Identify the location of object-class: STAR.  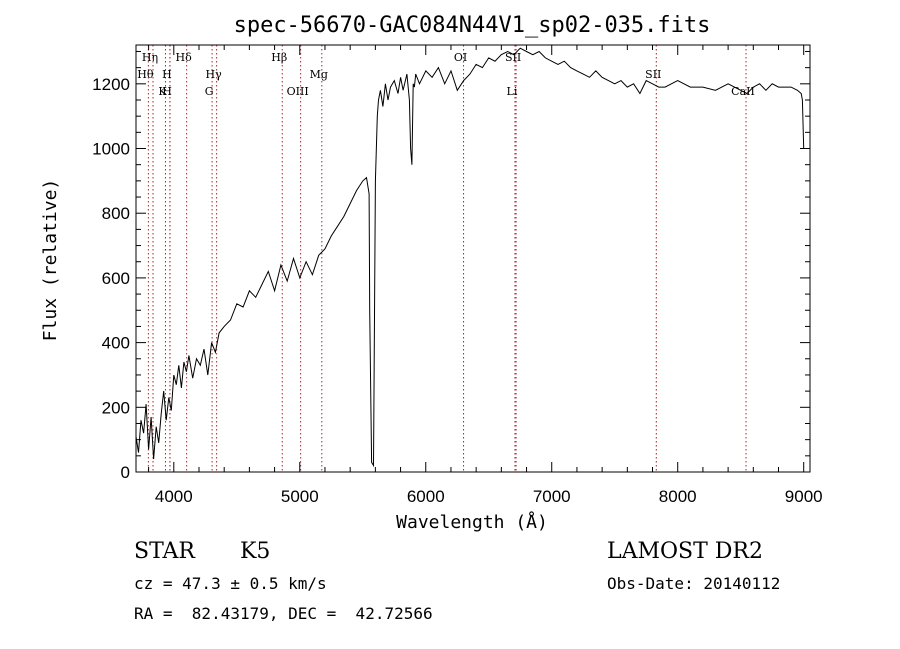
(164, 551).